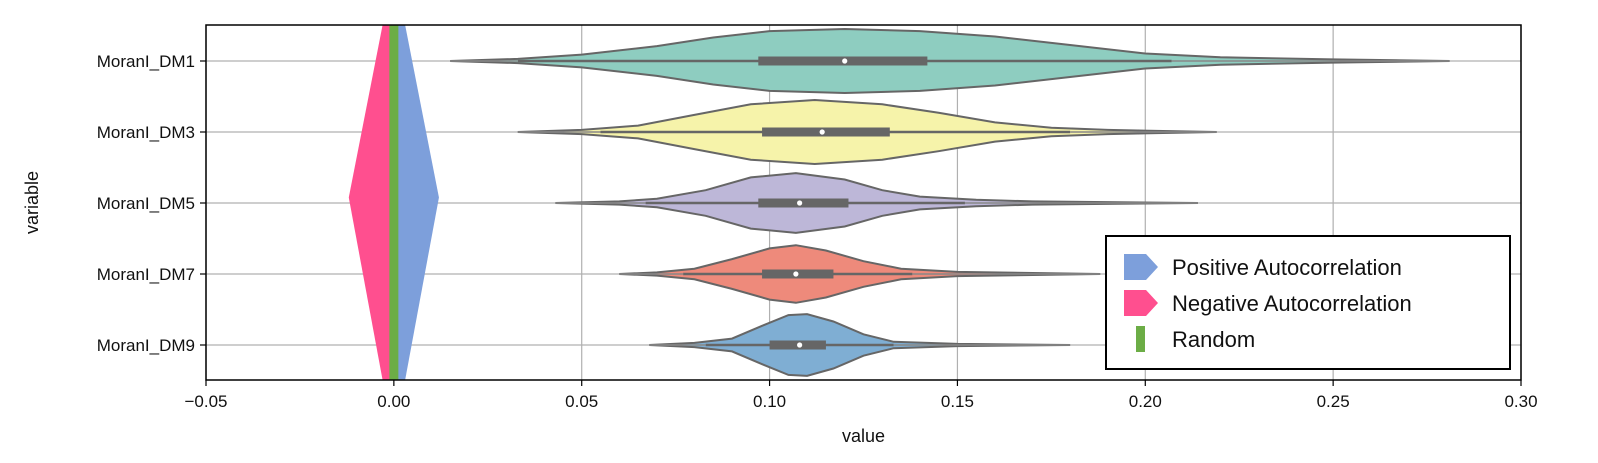 The height and width of the screenshot is (463, 1598). What do you see at coordinates (1520, 401) in the screenshot?
I see `x-tick-label: 0.30` at bounding box center [1520, 401].